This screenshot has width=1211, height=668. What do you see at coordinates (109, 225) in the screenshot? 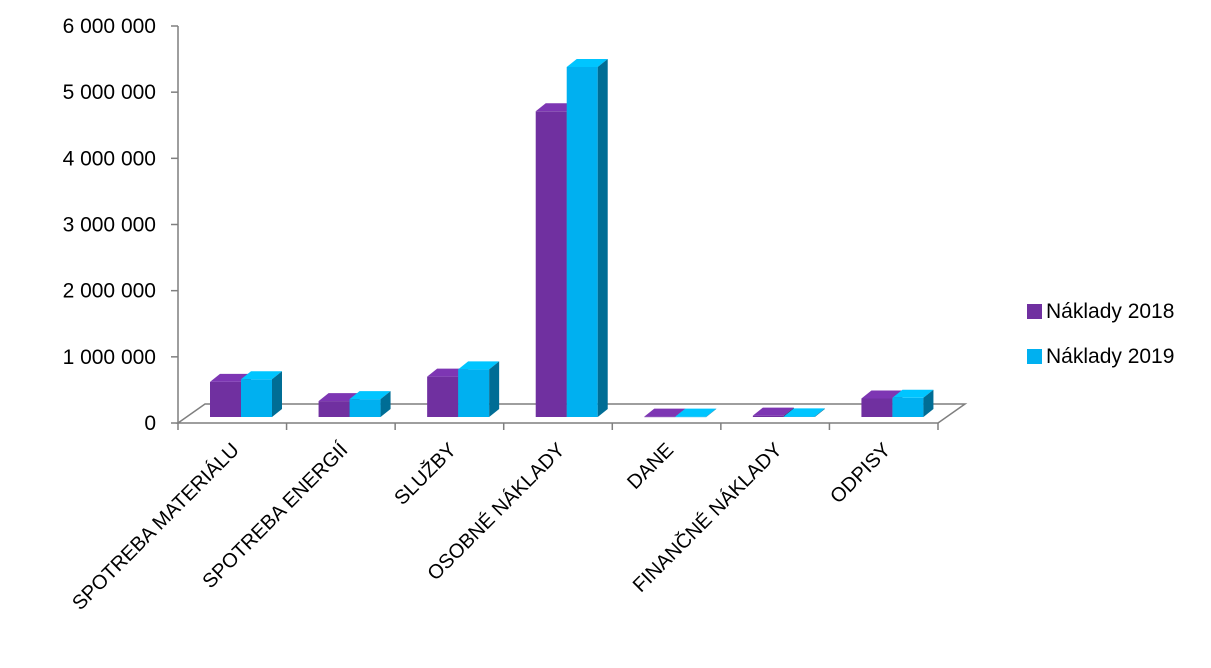
I see `y-tick-label: 3 000 000` at bounding box center [109, 225].